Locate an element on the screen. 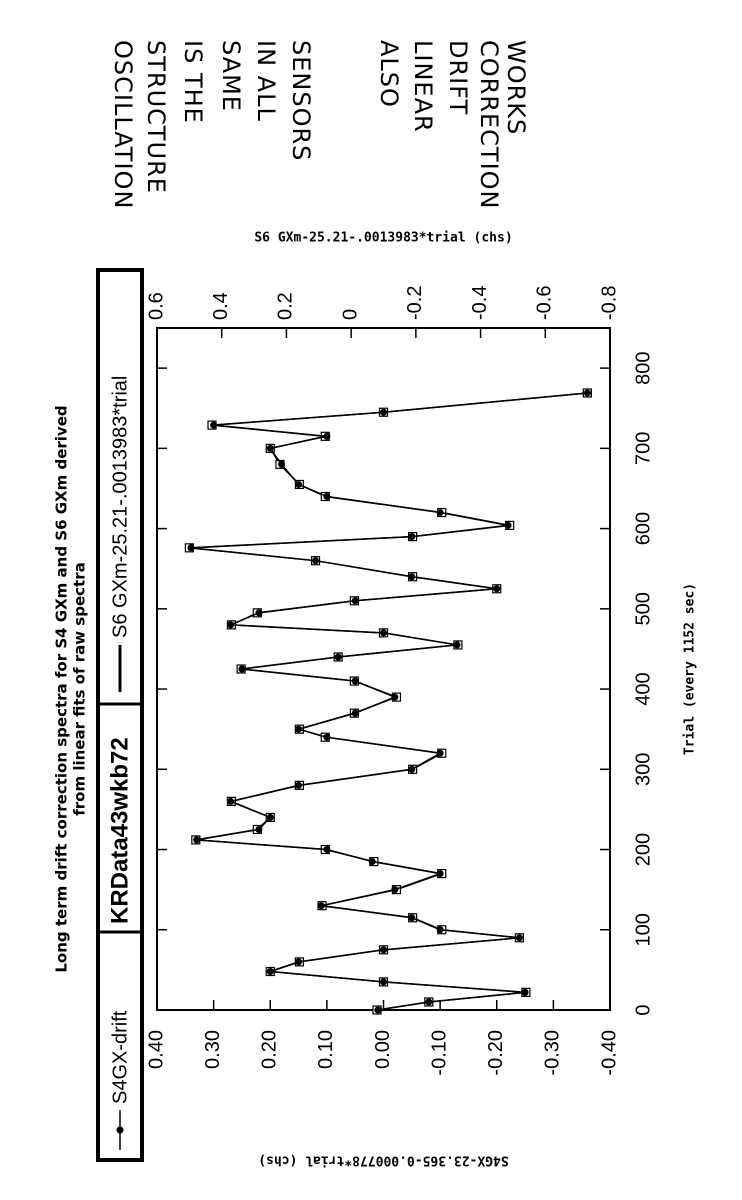 This screenshot has height=1200, width=742. y-tick-label: 0.40 is located at coordinates (156, 1049).